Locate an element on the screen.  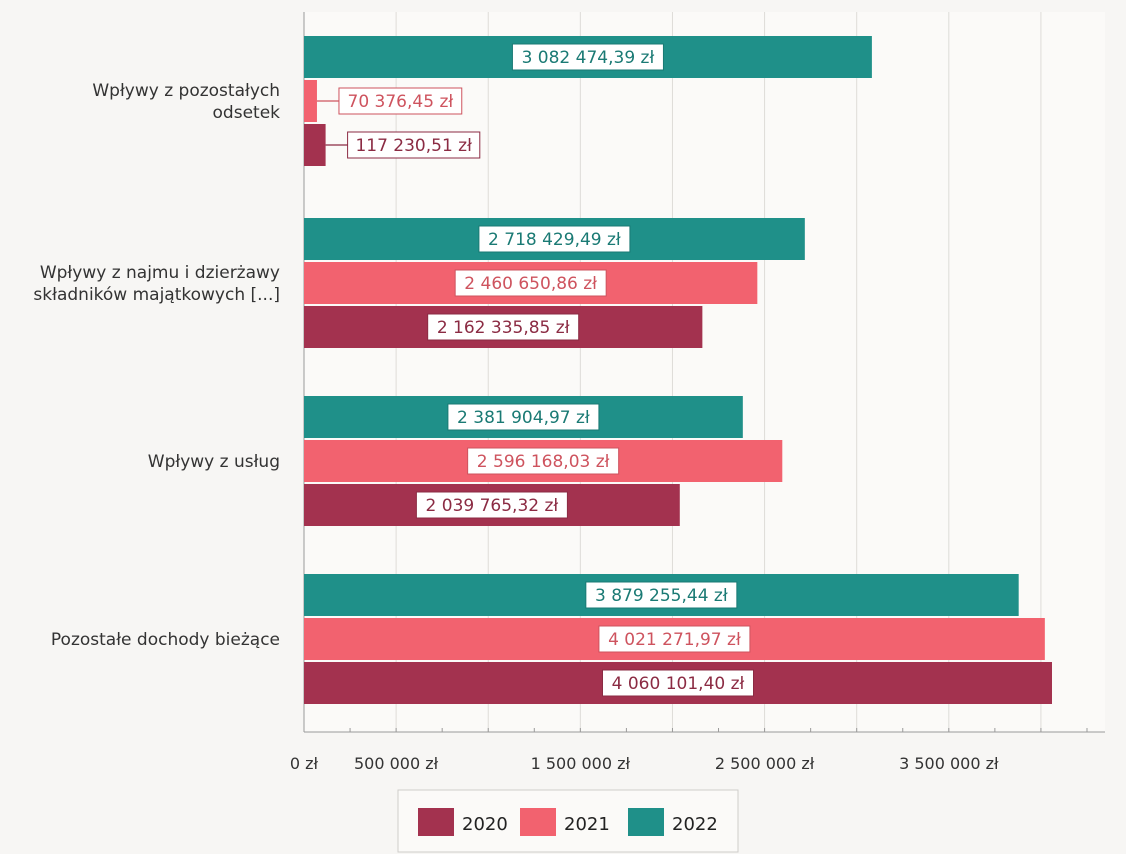
x-tick-label: 500 000 zł is located at coordinates (396, 763).